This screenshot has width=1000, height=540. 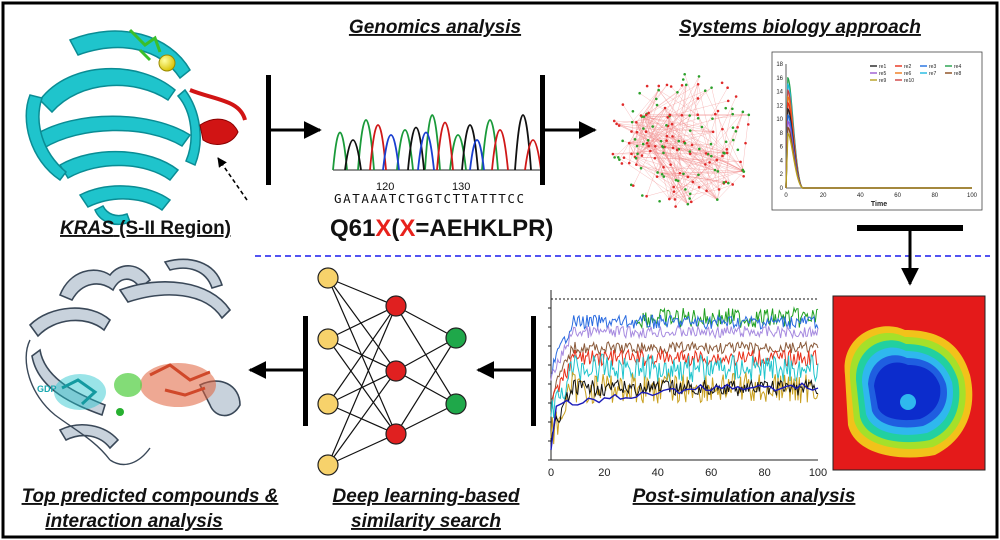 I want to click on traj-x-tick-label: 40, so click(x=658, y=473).